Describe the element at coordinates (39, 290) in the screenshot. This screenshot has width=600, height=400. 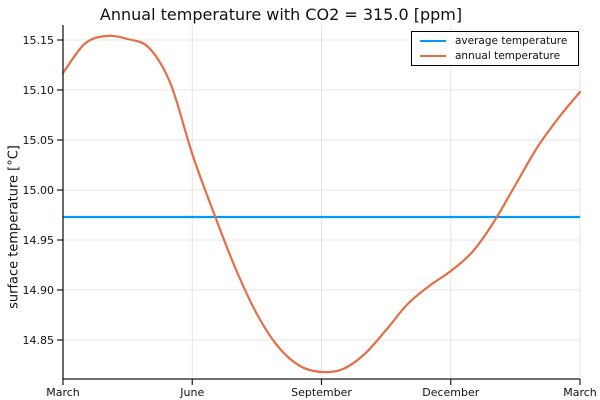
I see `y-tick-label: 14.90` at that location.